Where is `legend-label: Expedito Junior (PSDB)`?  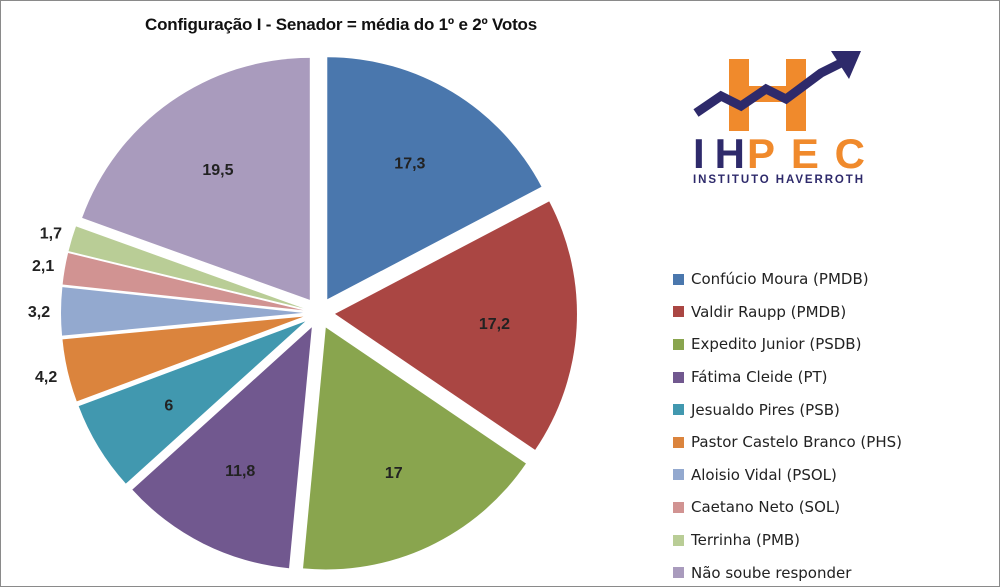
legend-label: Expedito Junior (PSDB) is located at coordinates (776, 344).